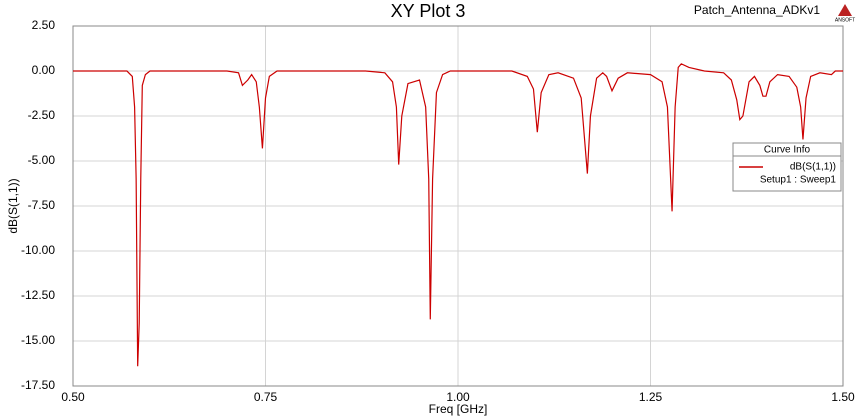 This screenshot has height=419, width=861. What do you see at coordinates (787, 150) in the screenshot?
I see `legend-title: Curve Info` at bounding box center [787, 150].